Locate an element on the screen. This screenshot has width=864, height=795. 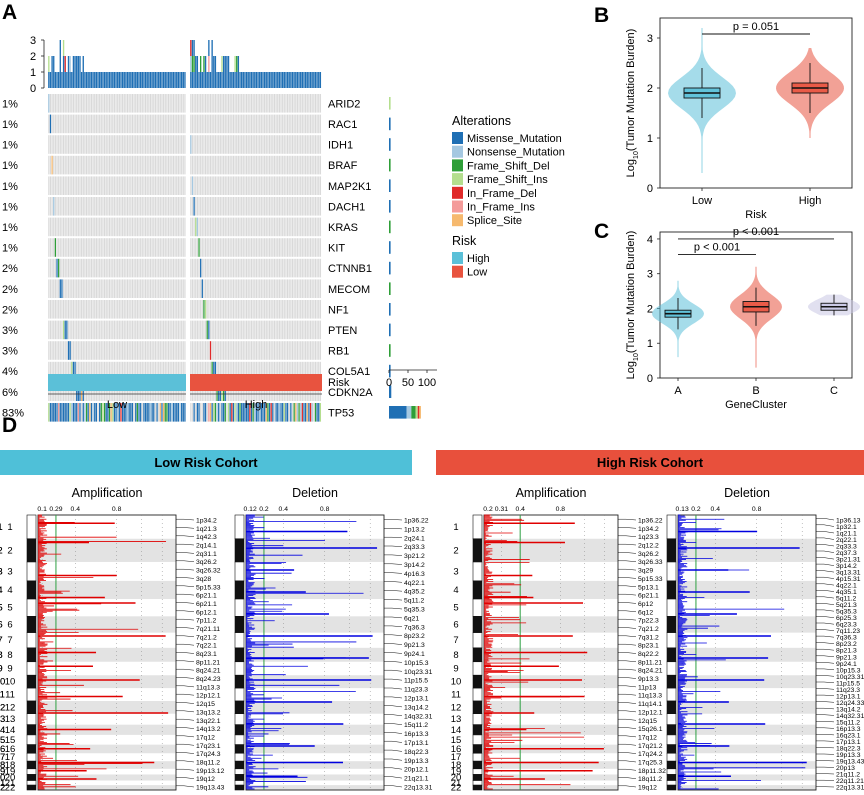
row-bar-seg-tp53 is located at coordinates (420, 412).